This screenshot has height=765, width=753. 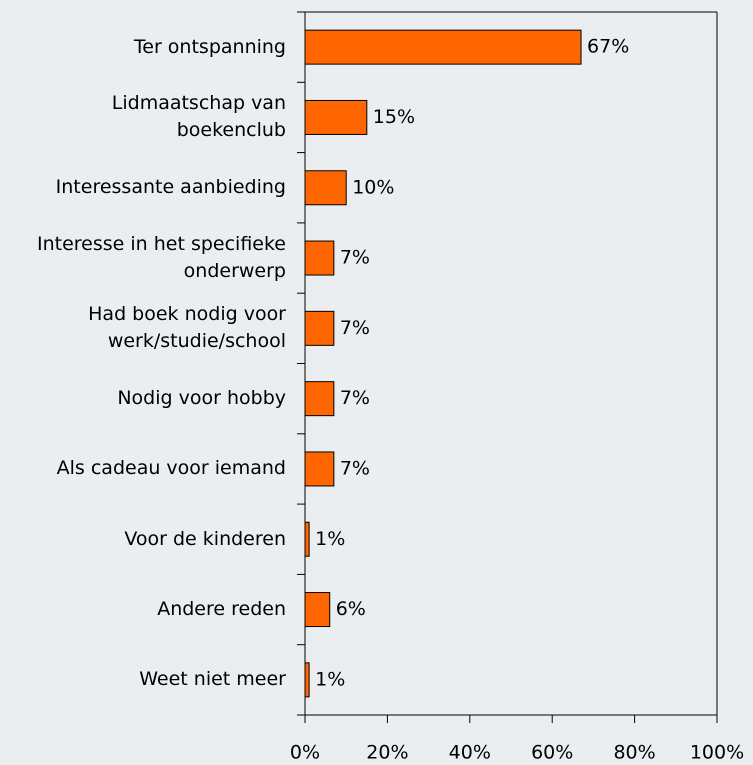 What do you see at coordinates (205, 538) in the screenshot?
I see `category-label: Voor de kinderen` at bounding box center [205, 538].